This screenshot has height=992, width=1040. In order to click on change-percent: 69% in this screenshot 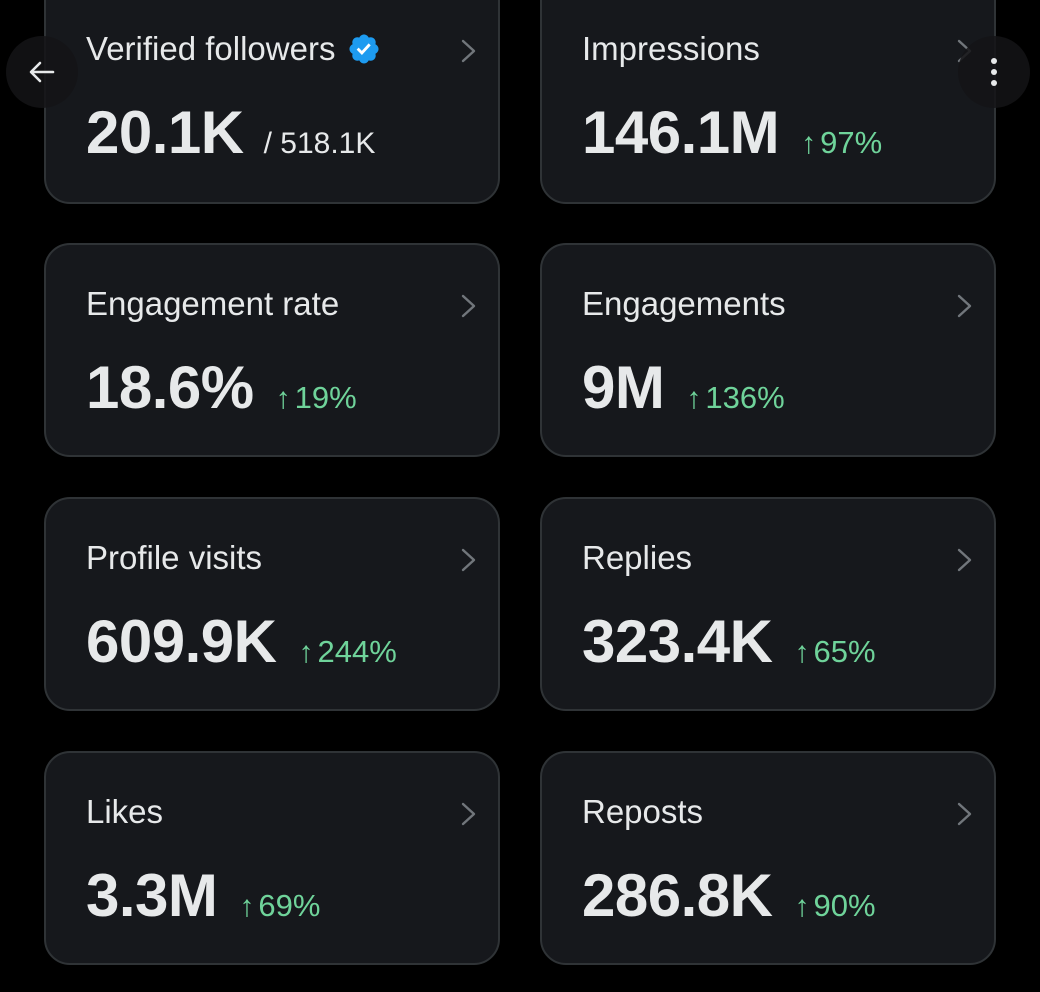, I will do `click(289, 905)`.